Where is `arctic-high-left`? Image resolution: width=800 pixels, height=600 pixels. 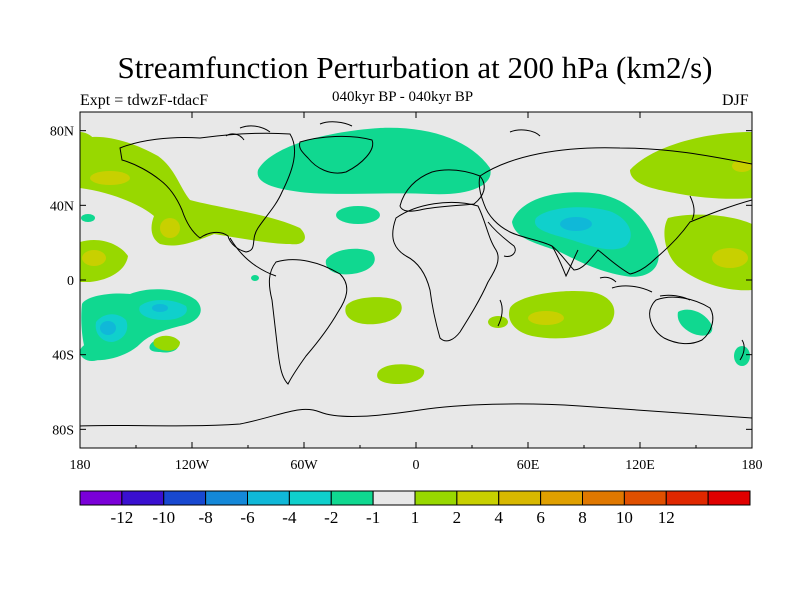 arctic-high-left is located at coordinates (88, 143).